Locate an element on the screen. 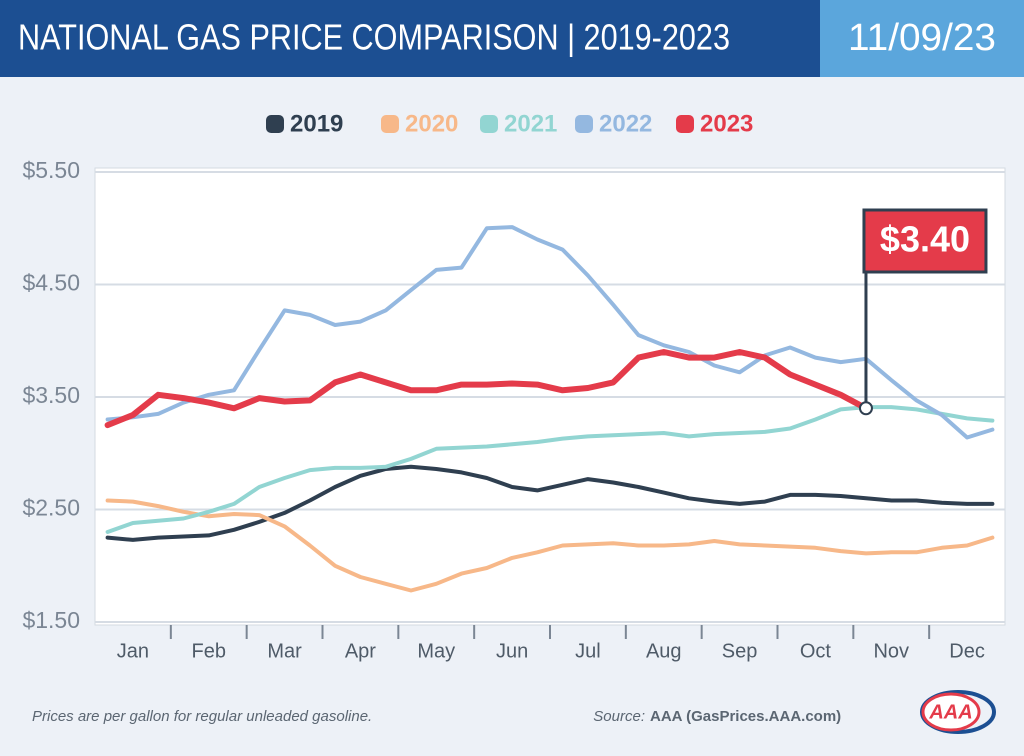  callout-box is located at coordinates (925, 241).